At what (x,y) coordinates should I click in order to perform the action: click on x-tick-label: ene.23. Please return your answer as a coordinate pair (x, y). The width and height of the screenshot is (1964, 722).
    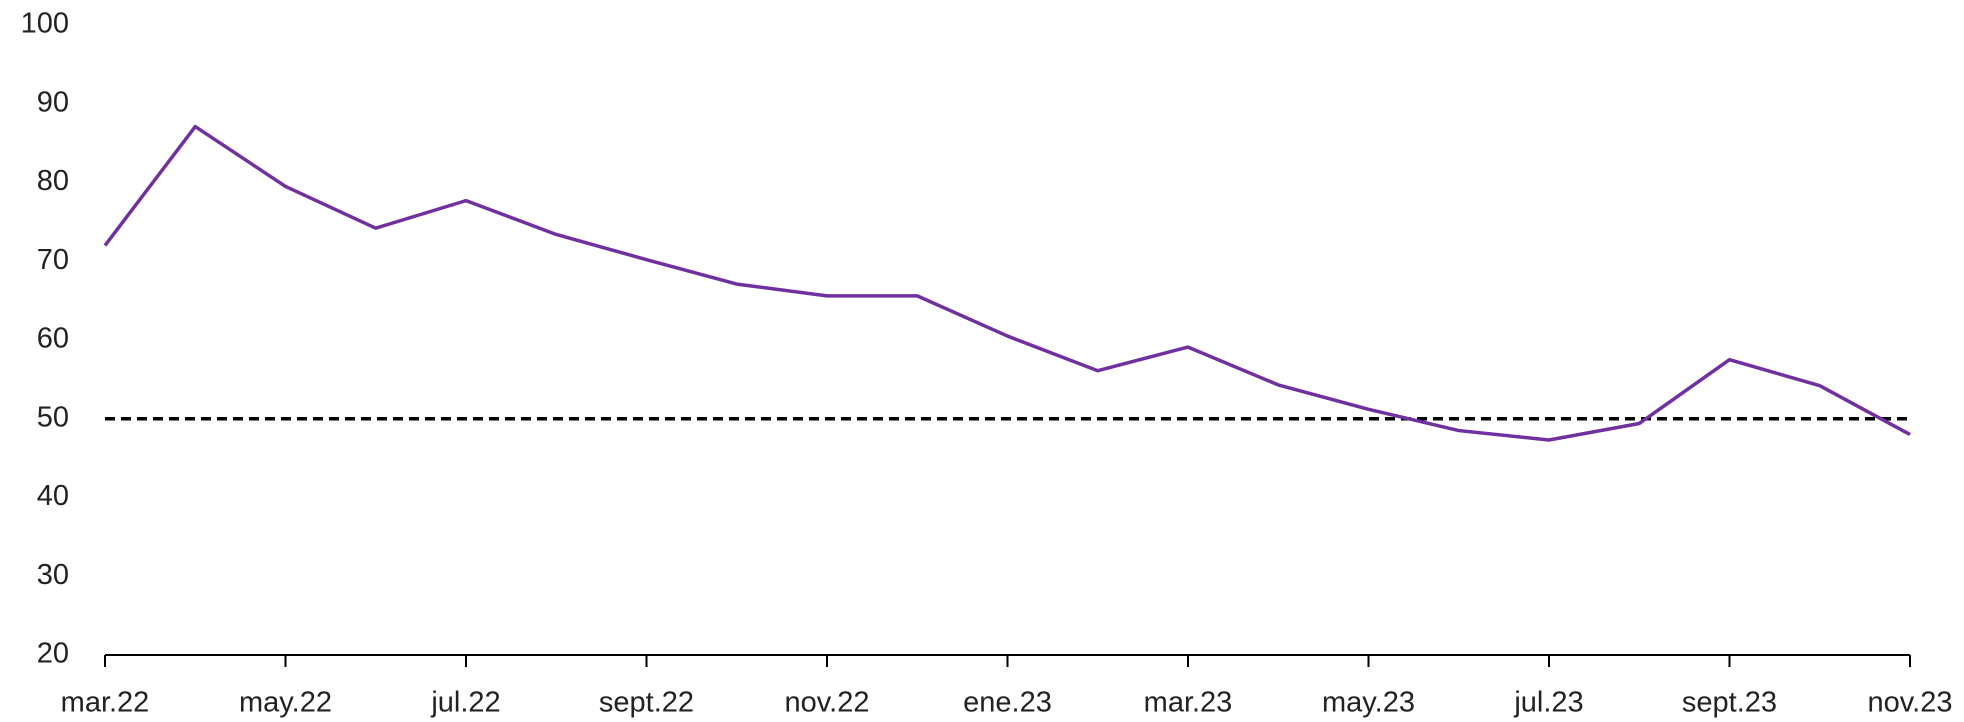
    Looking at the image, I should click on (1007, 703).